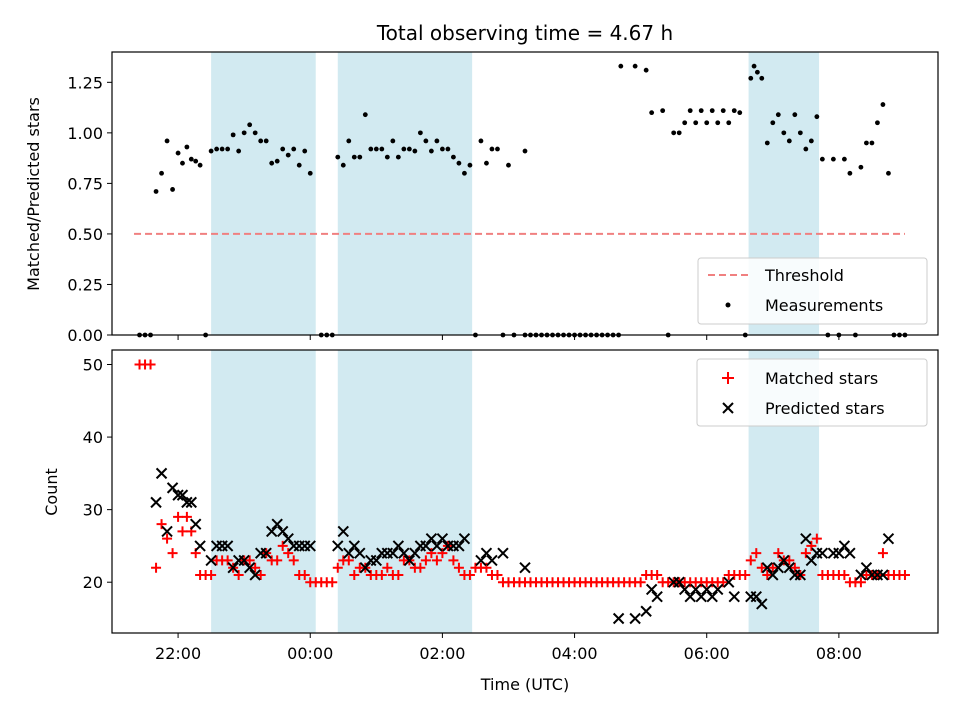  Describe the element at coordinates (825, 408) in the screenshot. I see `legend-predicted-label: Predicted stars` at that location.